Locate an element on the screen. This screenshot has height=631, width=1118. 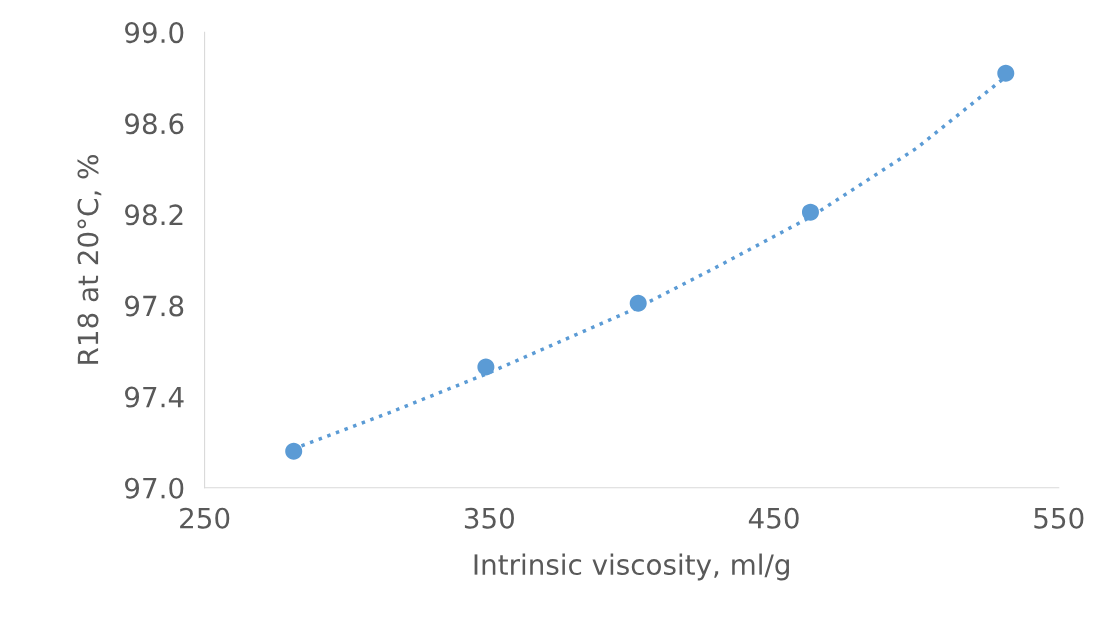
y-tick-label: 97.8 is located at coordinates (154, 306).